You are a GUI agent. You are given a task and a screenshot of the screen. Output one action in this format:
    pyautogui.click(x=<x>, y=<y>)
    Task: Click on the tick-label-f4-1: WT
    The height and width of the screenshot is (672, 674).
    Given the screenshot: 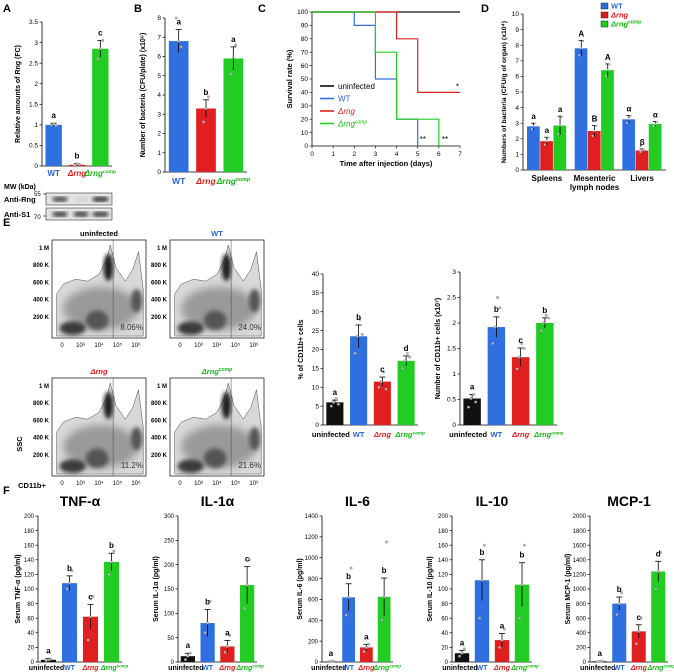 What is the action you would take?
    pyautogui.click(x=483, y=668)
    